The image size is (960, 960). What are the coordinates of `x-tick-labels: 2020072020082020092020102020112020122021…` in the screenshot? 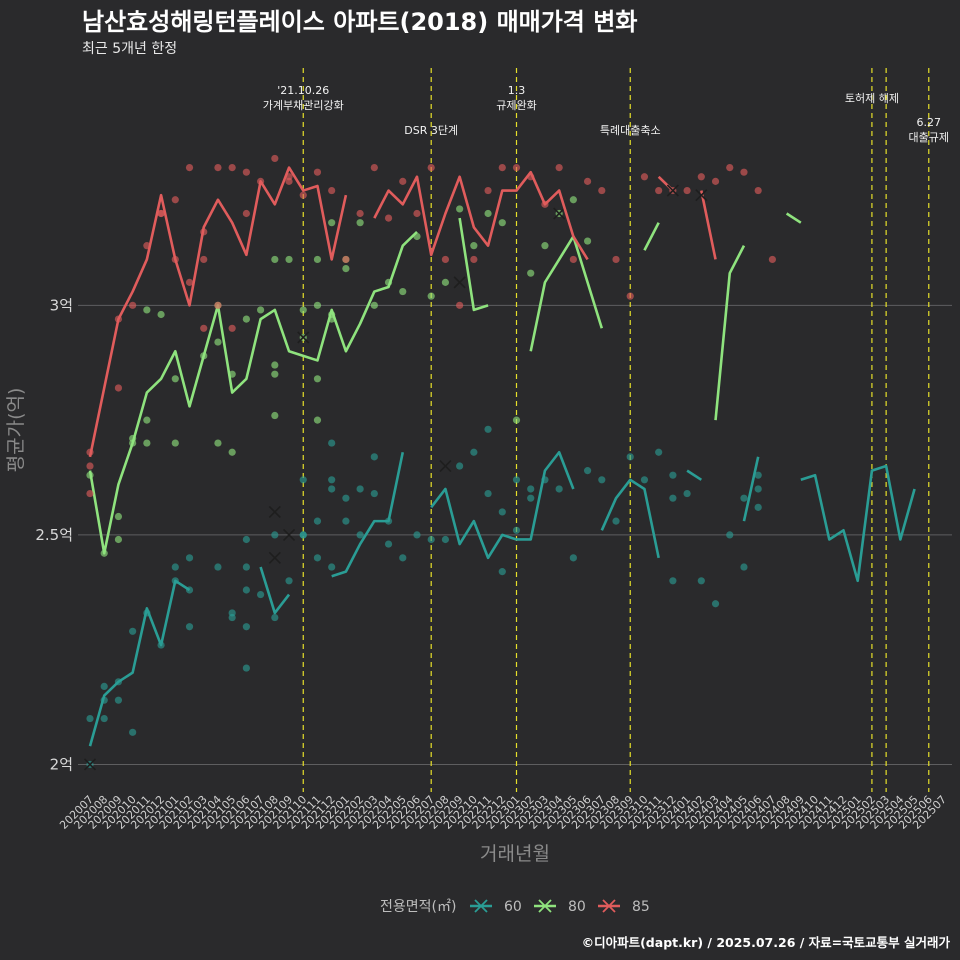 It's located at (503, 812).